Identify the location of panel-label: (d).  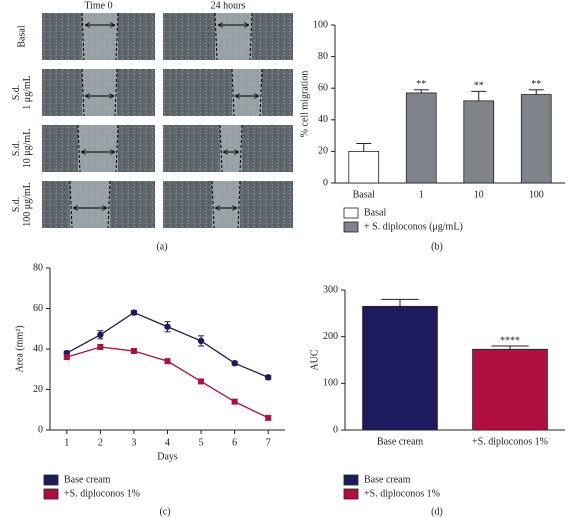
(437, 511).